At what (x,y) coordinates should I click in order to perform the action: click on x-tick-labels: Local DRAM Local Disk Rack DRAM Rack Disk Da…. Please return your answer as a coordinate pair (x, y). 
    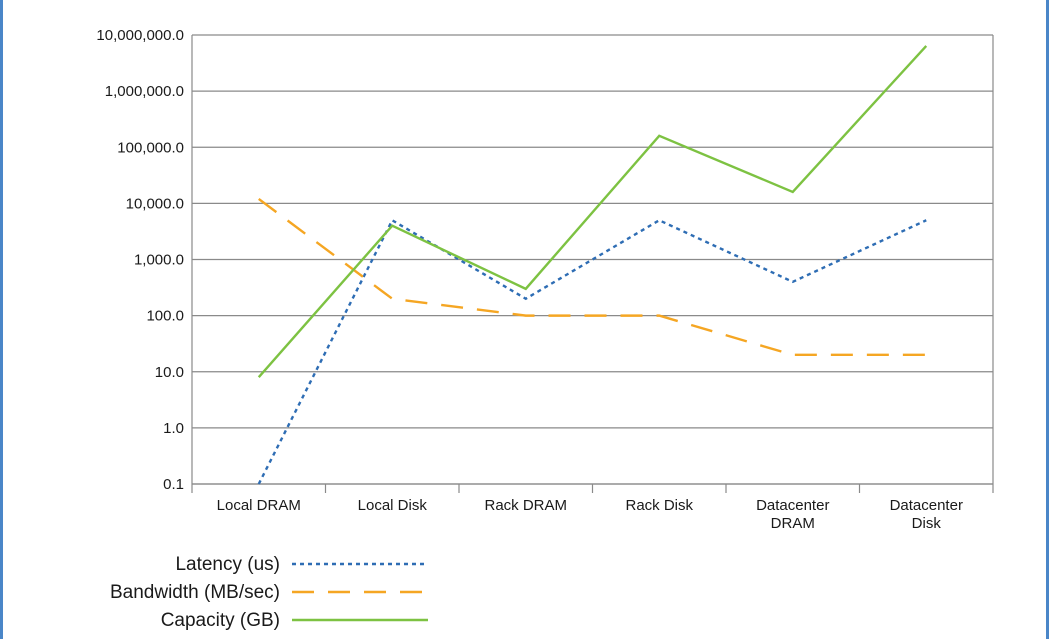
    Looking at the image, I should click on (590, 514).